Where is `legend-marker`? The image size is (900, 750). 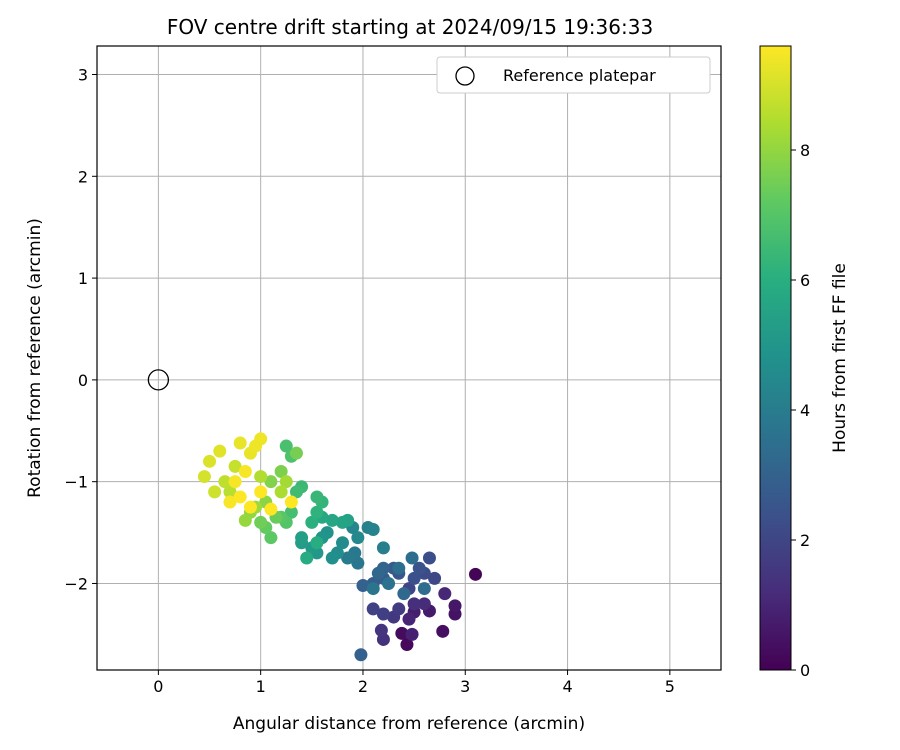 legend-marker is located at coordinates (465, 76).